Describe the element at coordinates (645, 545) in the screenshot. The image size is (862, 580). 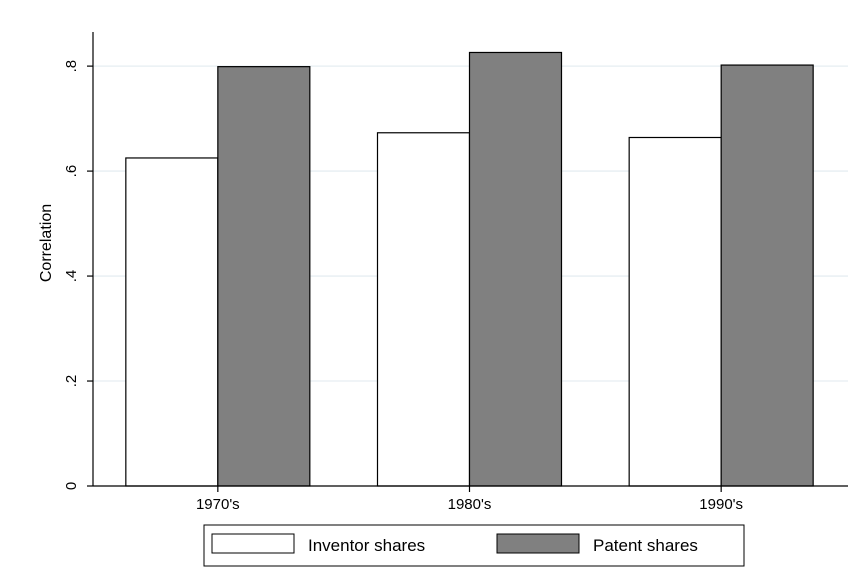
I see `legend-label-patent: Patent shares` at that location.